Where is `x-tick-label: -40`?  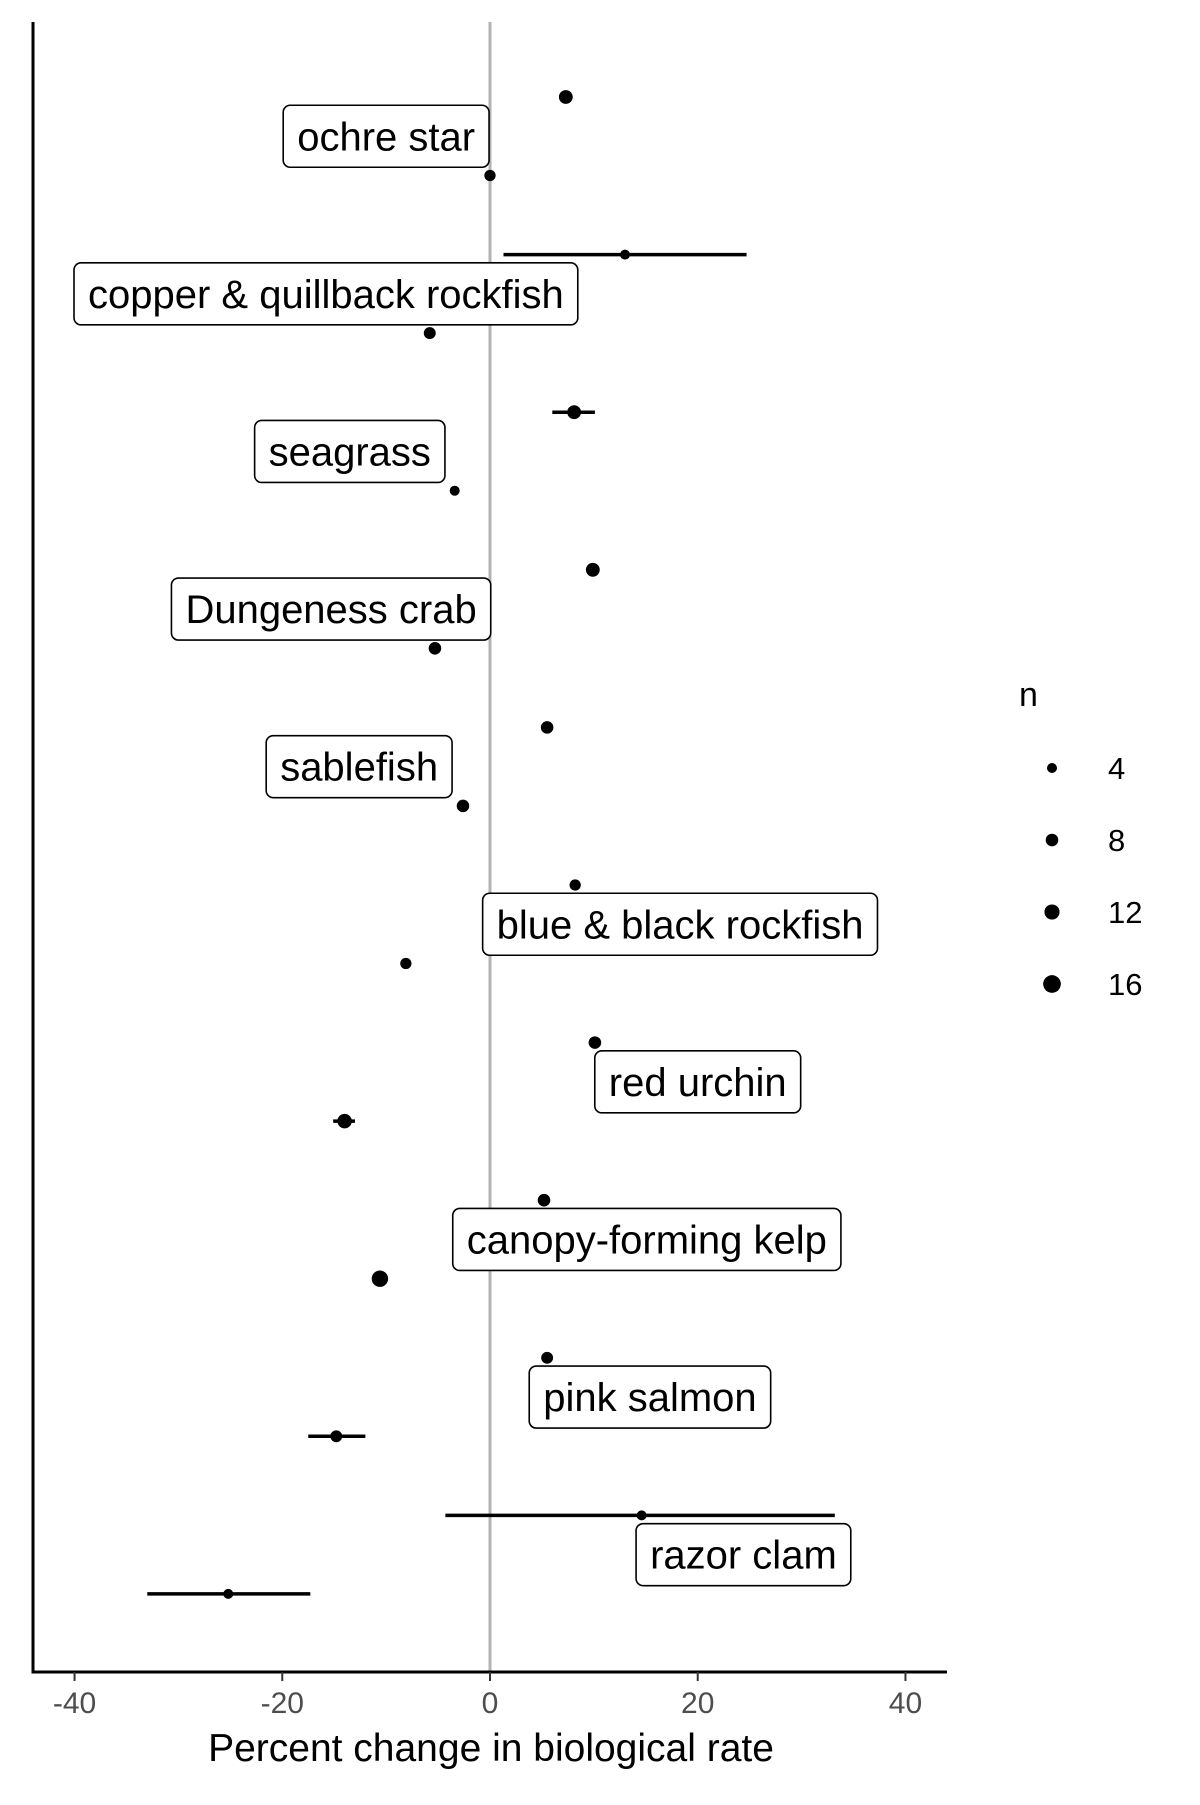
x-tick-label: -40 is located at coordinates (74, 1703).